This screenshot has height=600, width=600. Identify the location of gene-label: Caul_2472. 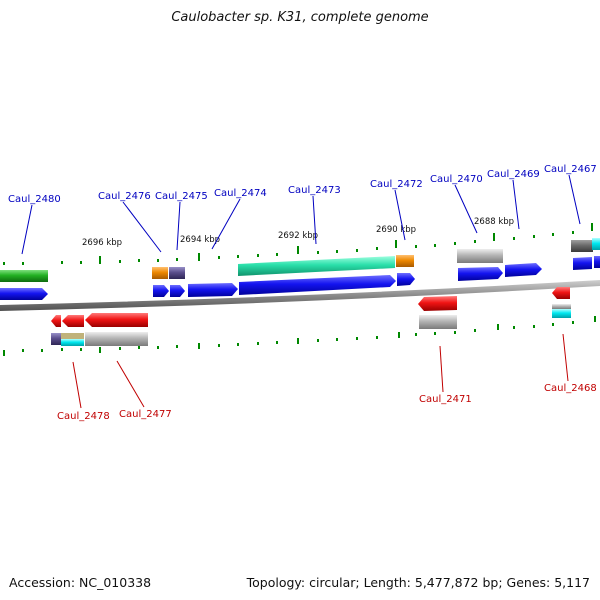
(396, 184).